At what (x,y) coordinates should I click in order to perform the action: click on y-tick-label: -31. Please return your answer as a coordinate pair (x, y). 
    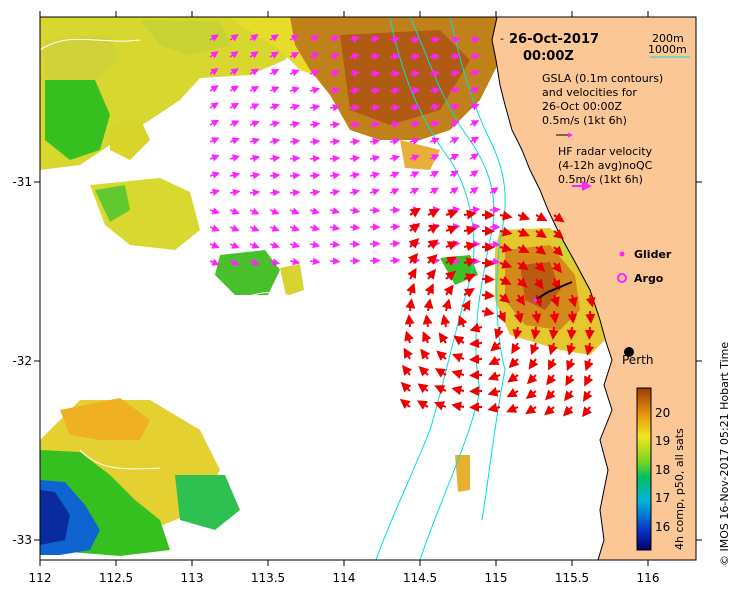
    Looking at the image, I should click on (22, 182).